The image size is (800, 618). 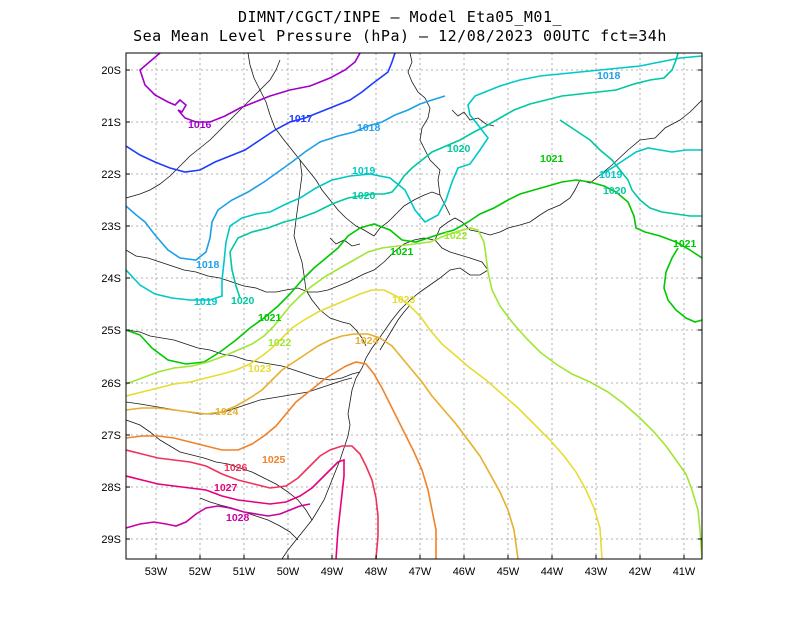 I want to click on lat-tick-label: 21S, so click(x=111, y=123).